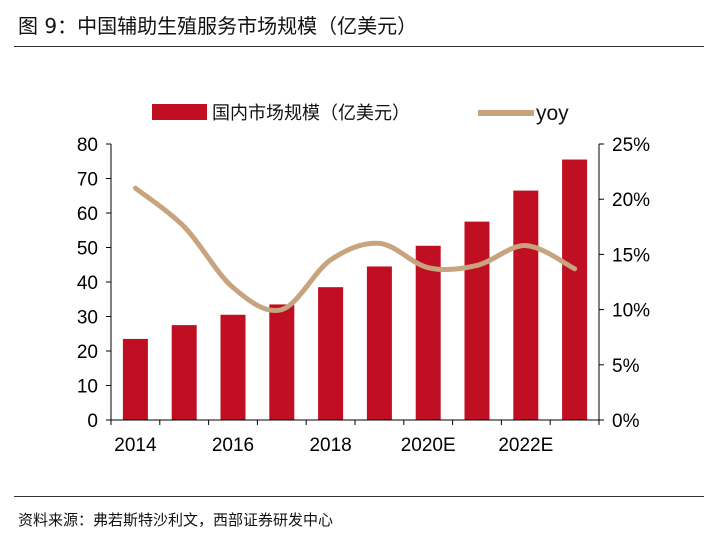  What do you see at coordinates (575, 289) in the screenshot?
I see `bar-2023E` at bounding box center [575, 289].